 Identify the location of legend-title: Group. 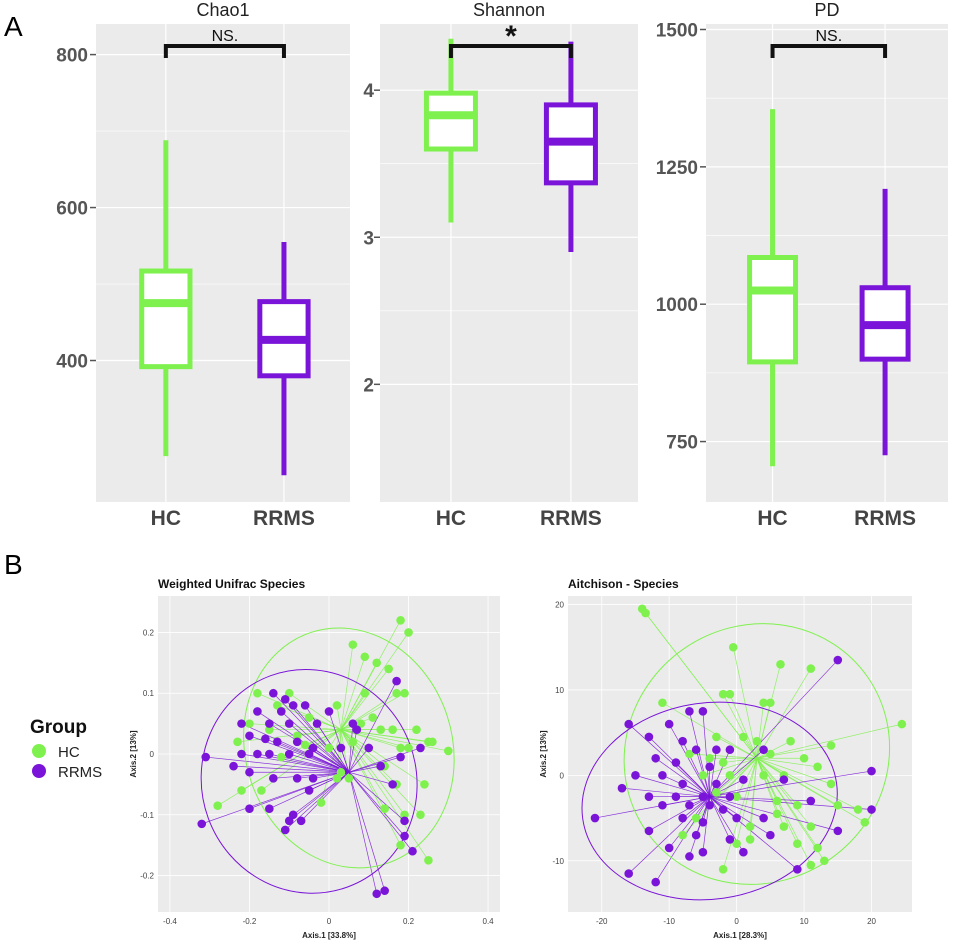
(58, 727).